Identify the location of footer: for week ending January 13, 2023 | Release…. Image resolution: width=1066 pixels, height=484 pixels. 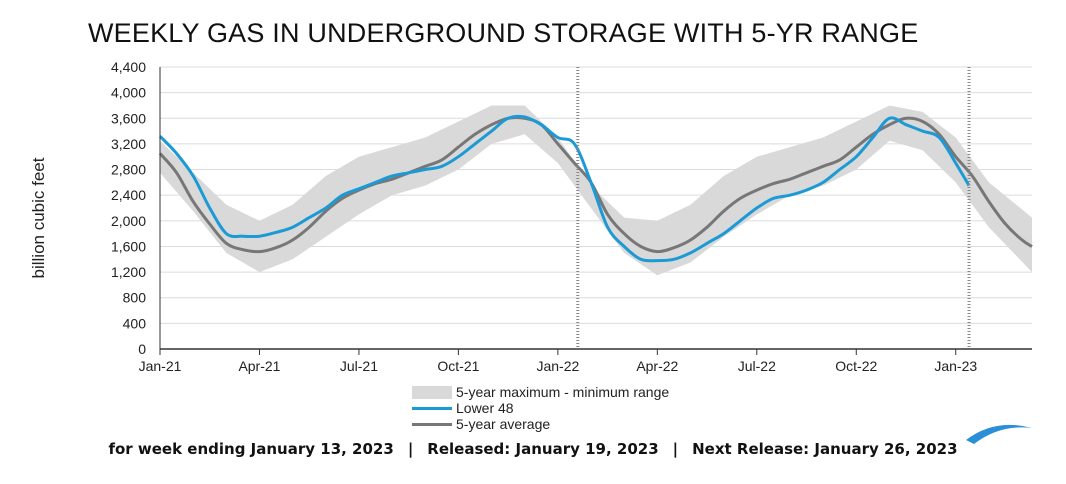
(533, 449).